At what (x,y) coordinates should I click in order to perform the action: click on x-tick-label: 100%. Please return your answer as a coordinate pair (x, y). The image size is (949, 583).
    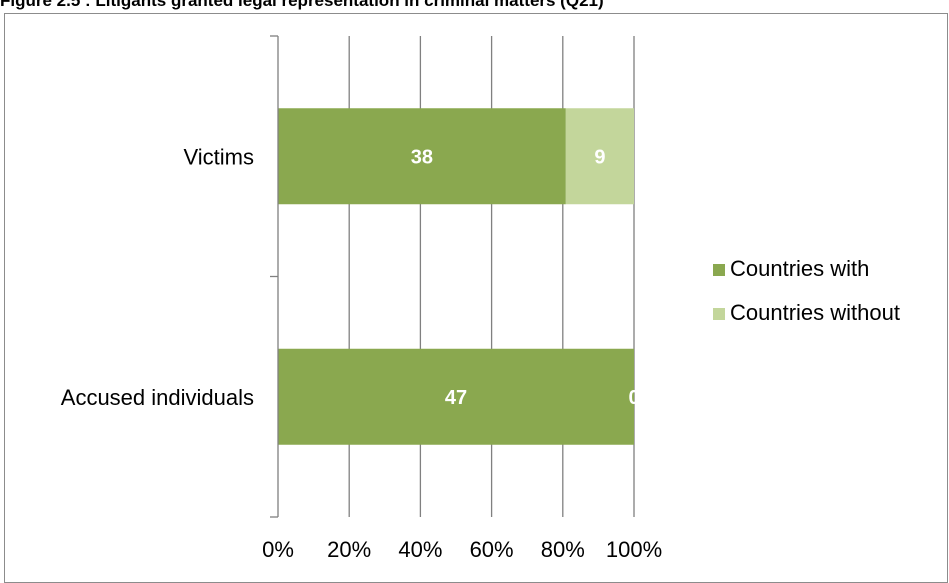
    Looking at the image, I should click on (634, 549).